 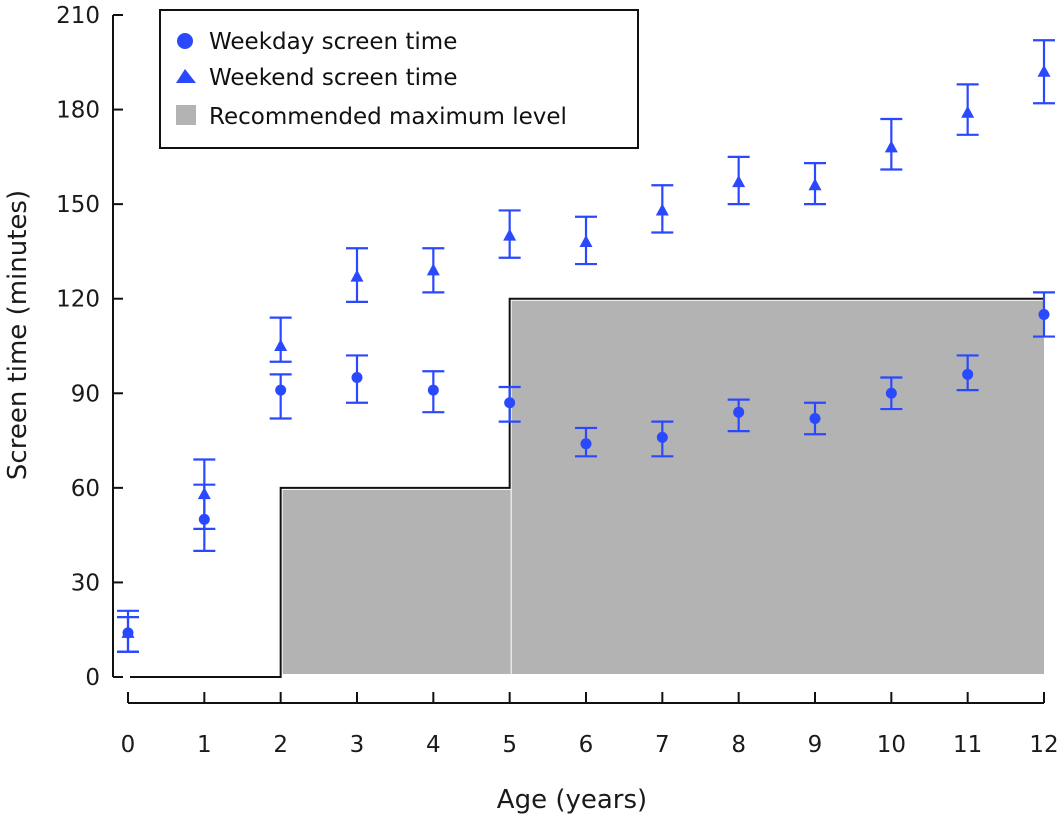 What do you see at coordinates (204, 745) in the screenshot?
I see `x-tick-label: 1` at bounding box center [204, 745].